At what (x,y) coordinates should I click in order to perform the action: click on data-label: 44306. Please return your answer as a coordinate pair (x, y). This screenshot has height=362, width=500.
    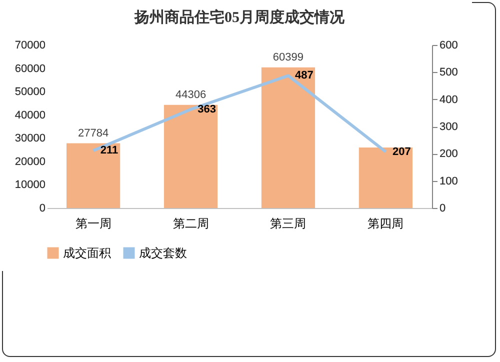
    Looking at the image, I should click on (190, 94).